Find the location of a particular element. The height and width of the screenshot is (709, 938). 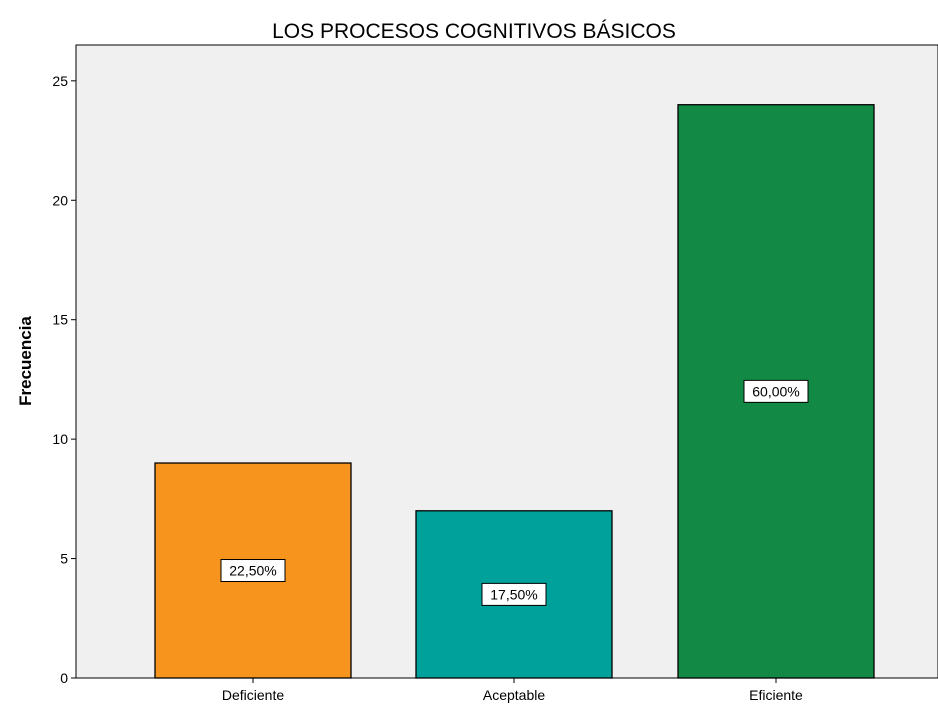

x-tick-label: Aceptable is located at coordinates (514, 695).